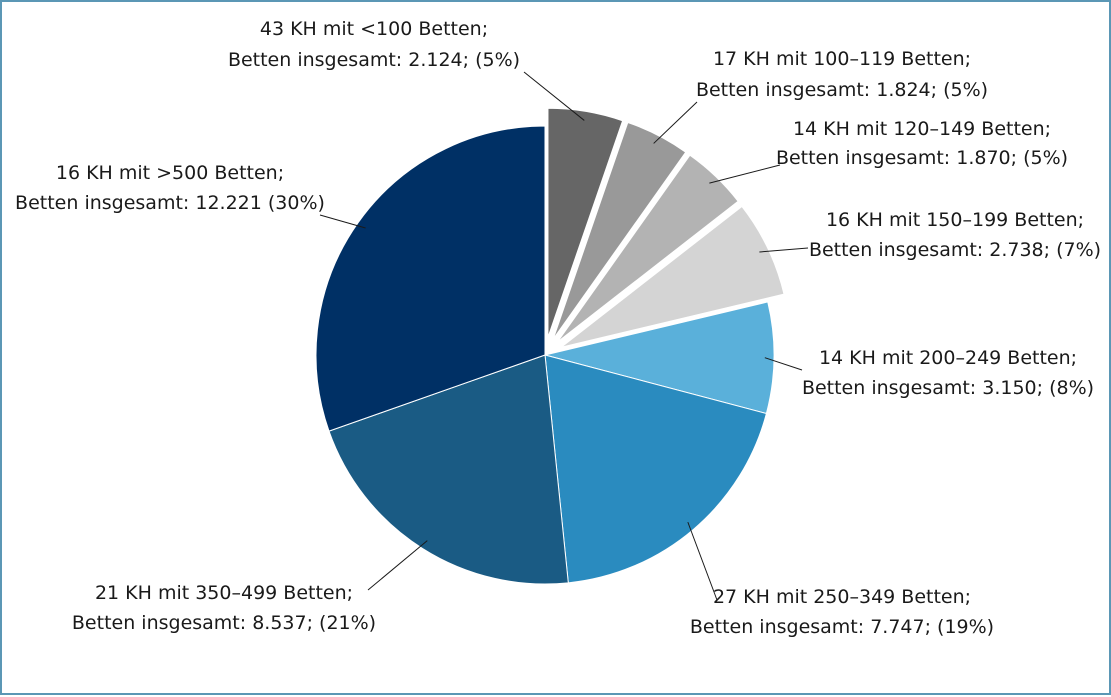 This screenshot has height=697, width=1111. Describe the element at coordinates (170, 173) in the screenshot. I see `slice-label-8-line-1: 16 KH mit >500 Betten;` at that location.